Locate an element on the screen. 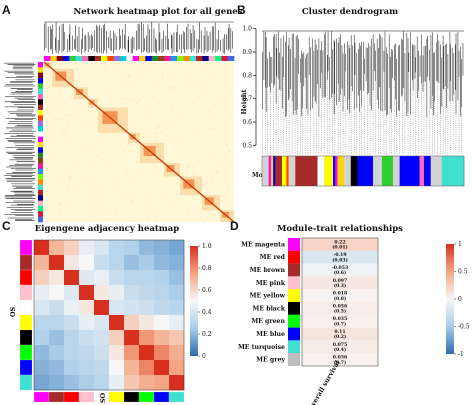 The image size is (474, 405). panel-a-top-dendrogram is located at coordinates (139, 37).